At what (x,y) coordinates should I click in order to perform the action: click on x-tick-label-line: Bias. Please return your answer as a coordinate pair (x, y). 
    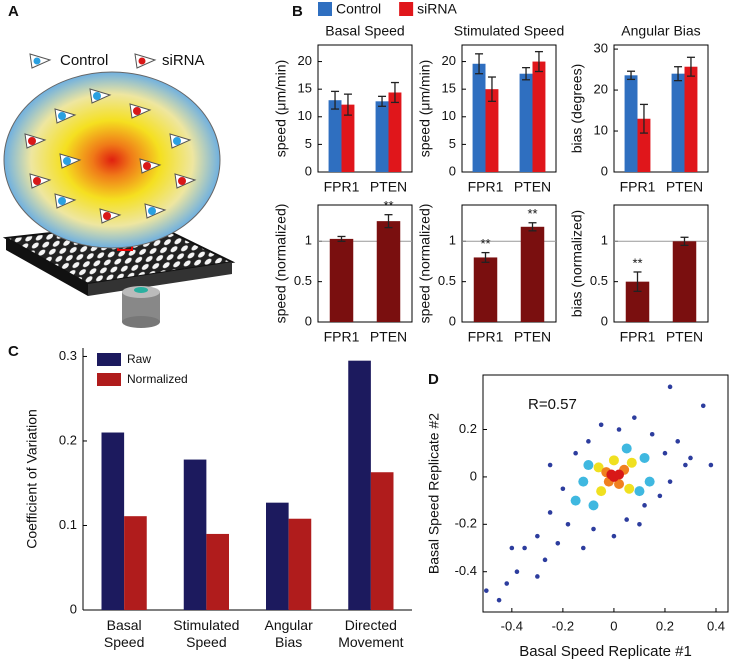
    Looking at the image, I should click on (288, 642).